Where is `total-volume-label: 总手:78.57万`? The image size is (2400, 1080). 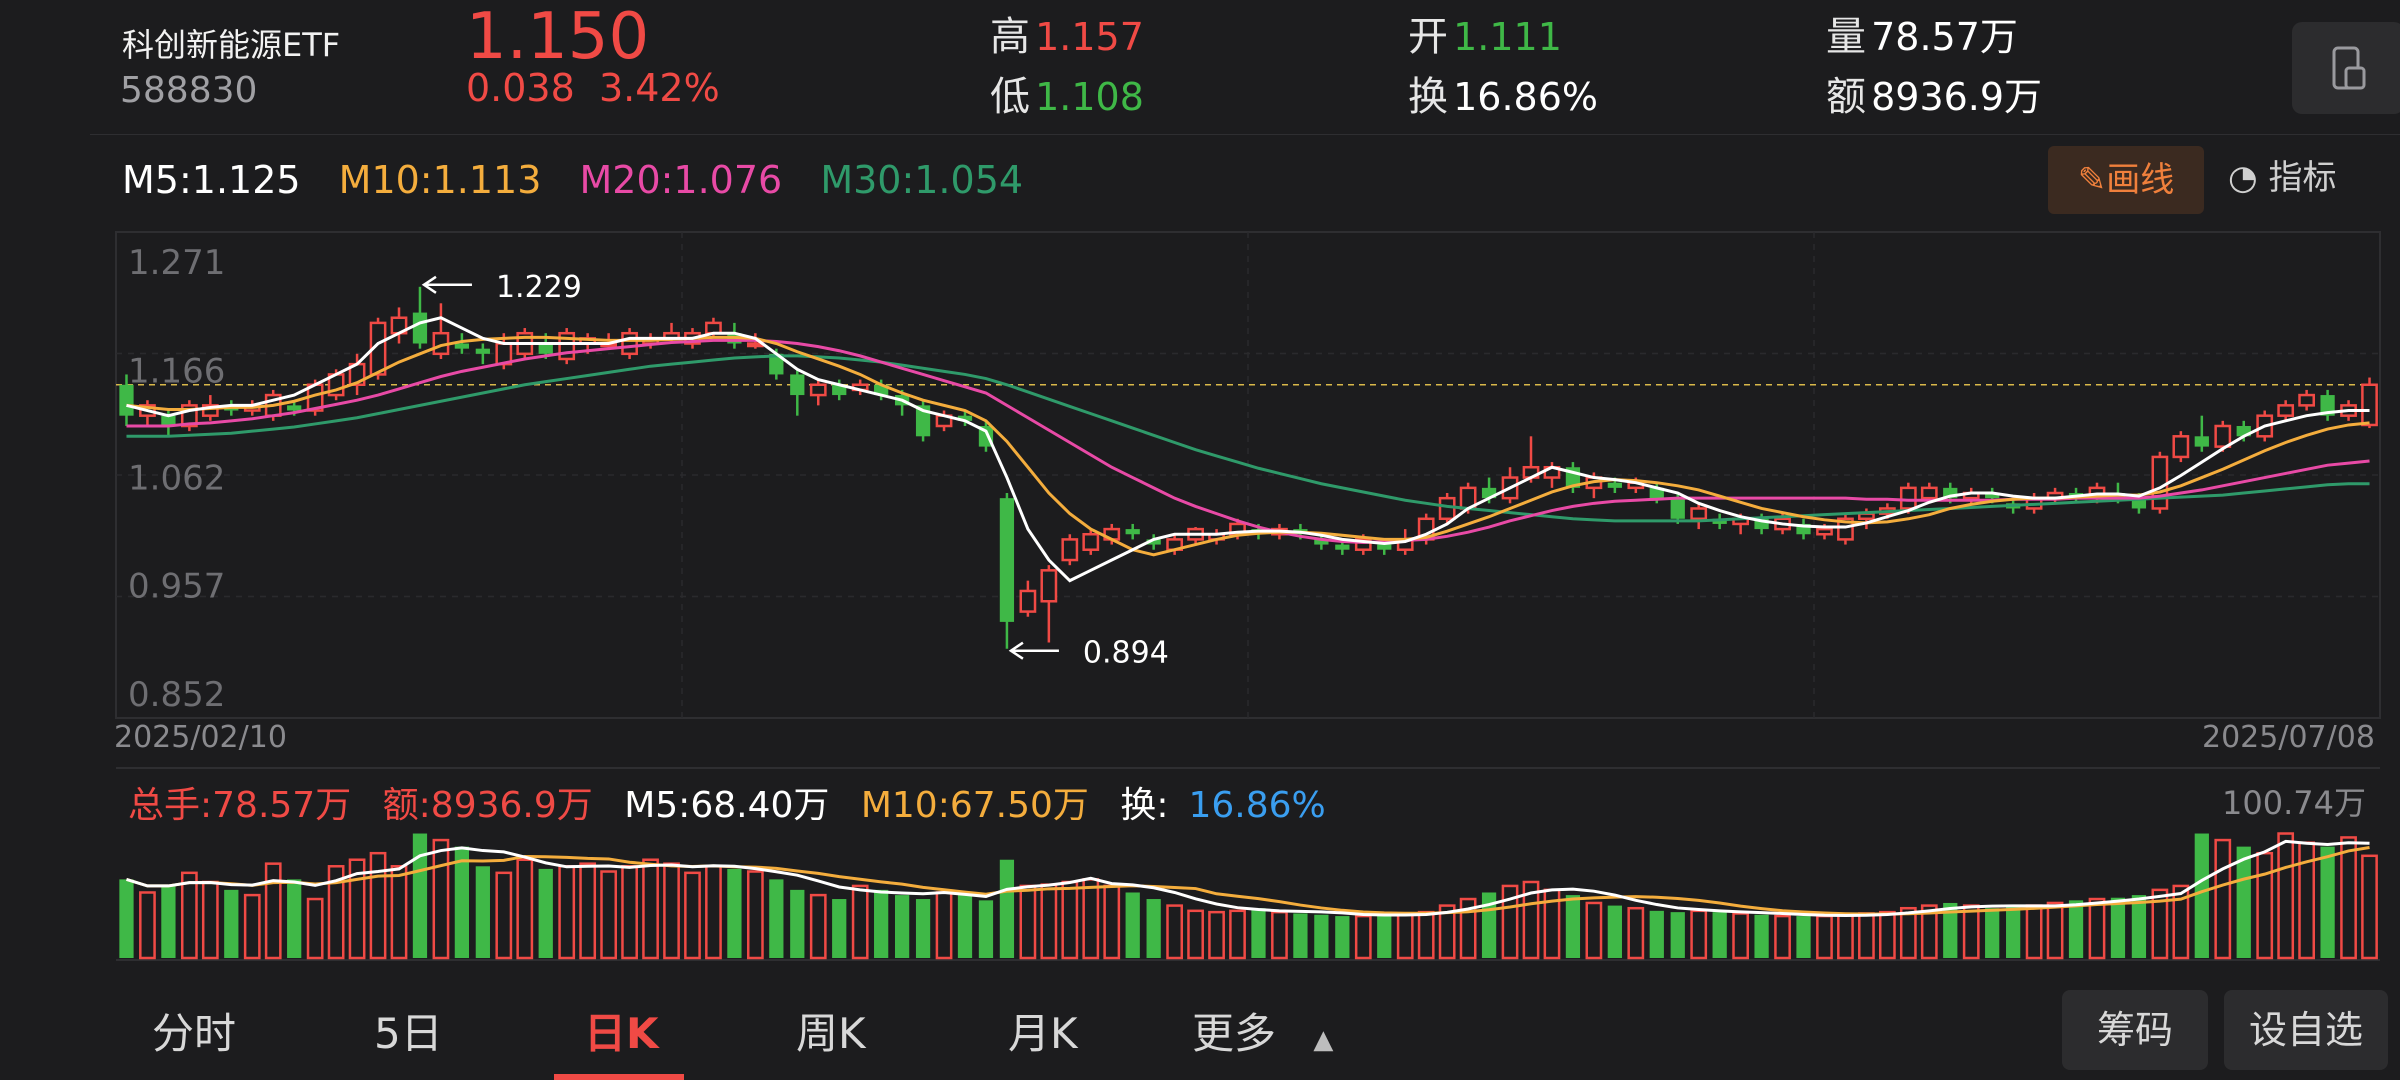 total-volume-label: 总手:78.57万 is located at coordinates (240, 805).